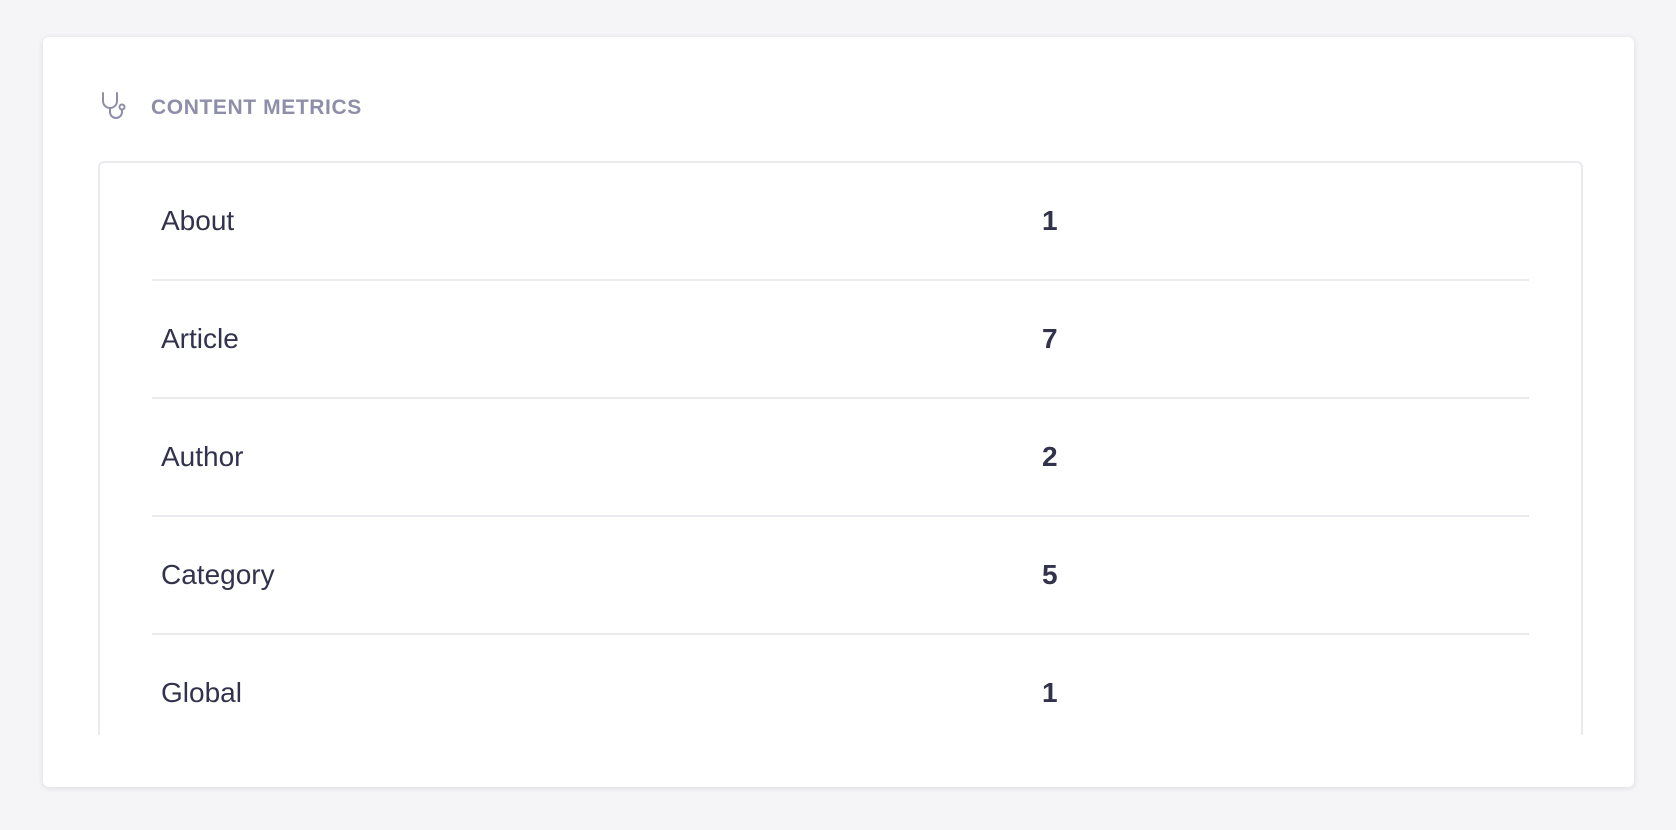  Describe the element at coordinates (1050, 574) in the screenshot. I see `metric-value: 5` at that location.